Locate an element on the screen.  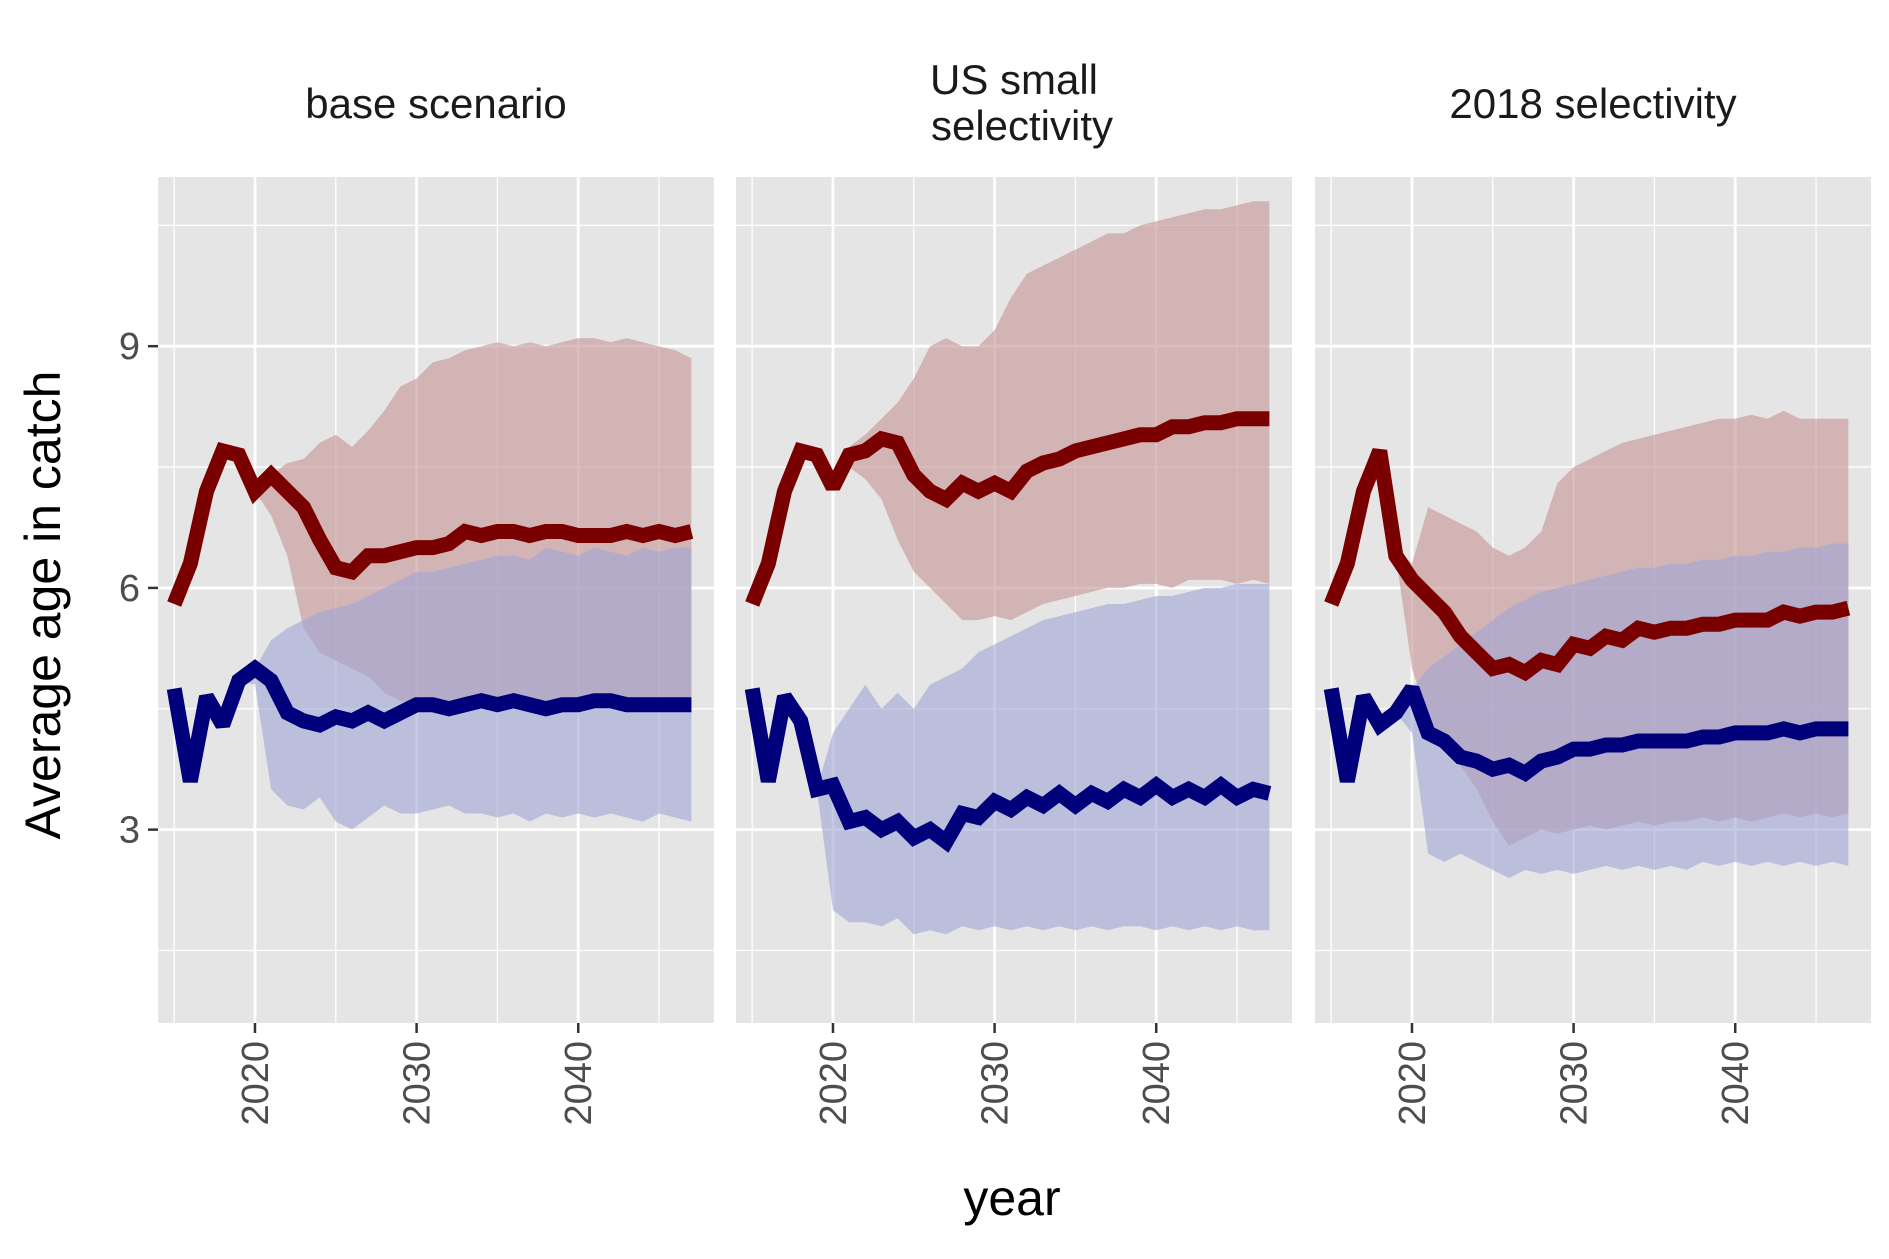
y-axis-title: Average age in catch is located at coordinates (43, 605).